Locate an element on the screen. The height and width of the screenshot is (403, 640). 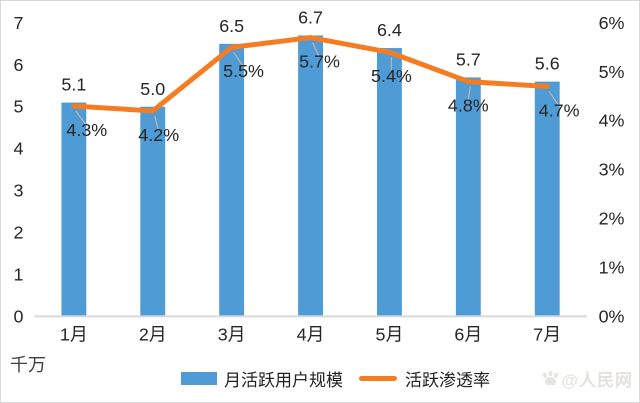
bar-value-label: 6.4 is located at coordinates (389, 30).